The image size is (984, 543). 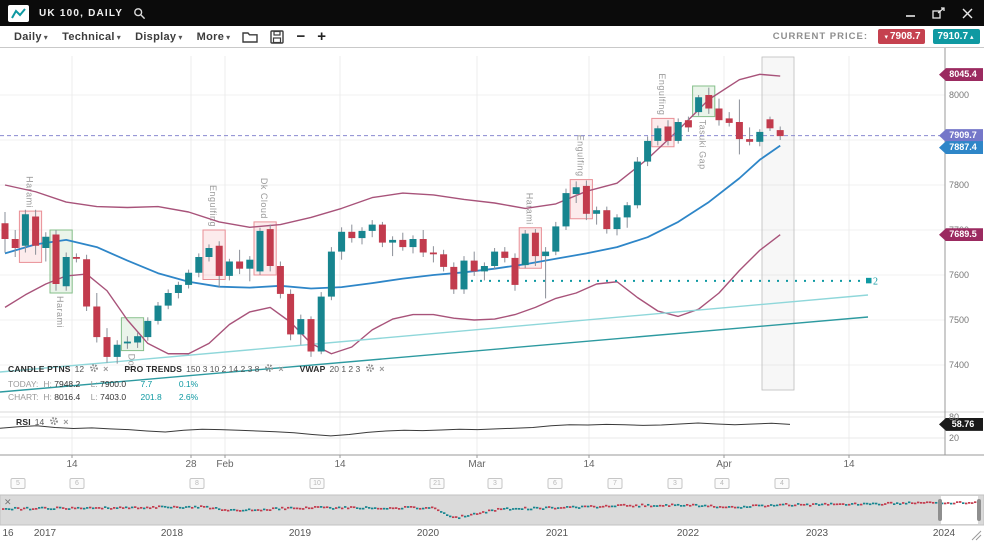 What do you see at coordinates (277, 36) in the screenshot?
I see `save-icon` at bounding box center [277, 36].